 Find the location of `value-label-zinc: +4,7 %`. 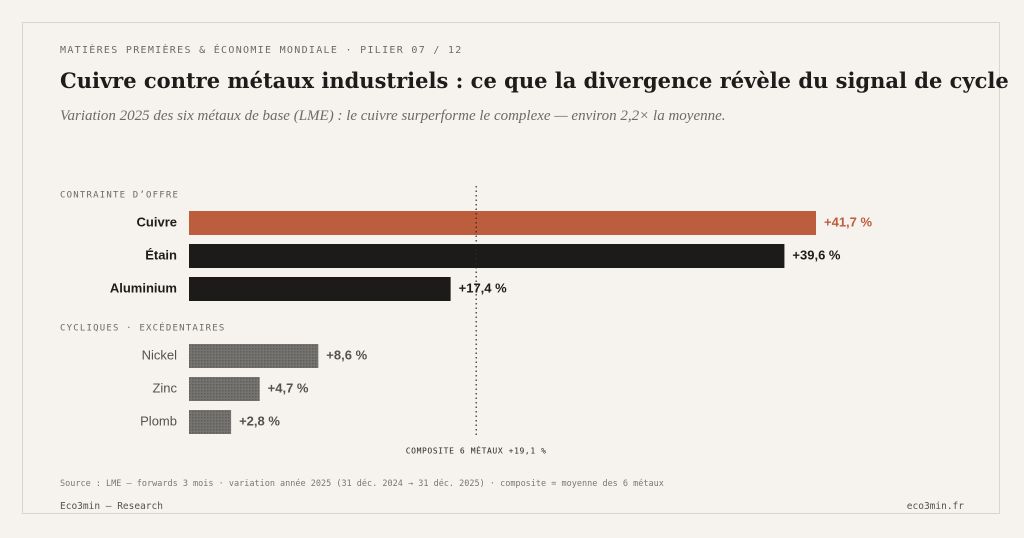

value-label-zinc: +4,7 % is located at coordinates (288, 387).